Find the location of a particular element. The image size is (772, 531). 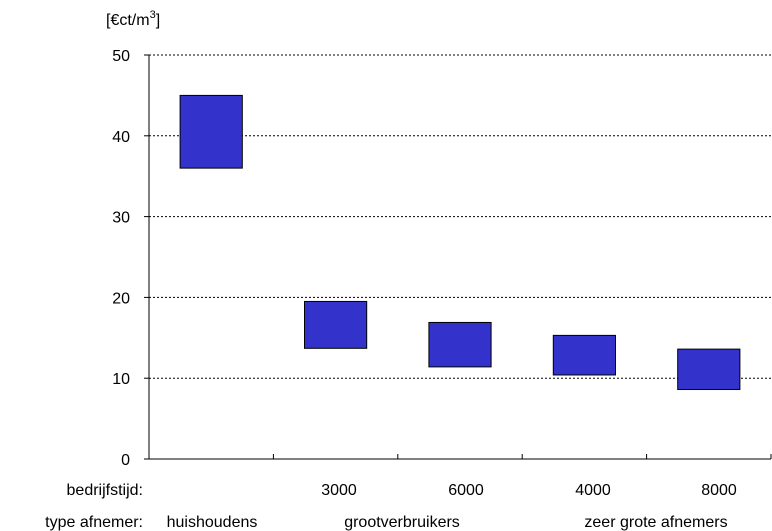

y-tick-label-20: 20 is located at coordinates (121, 298).